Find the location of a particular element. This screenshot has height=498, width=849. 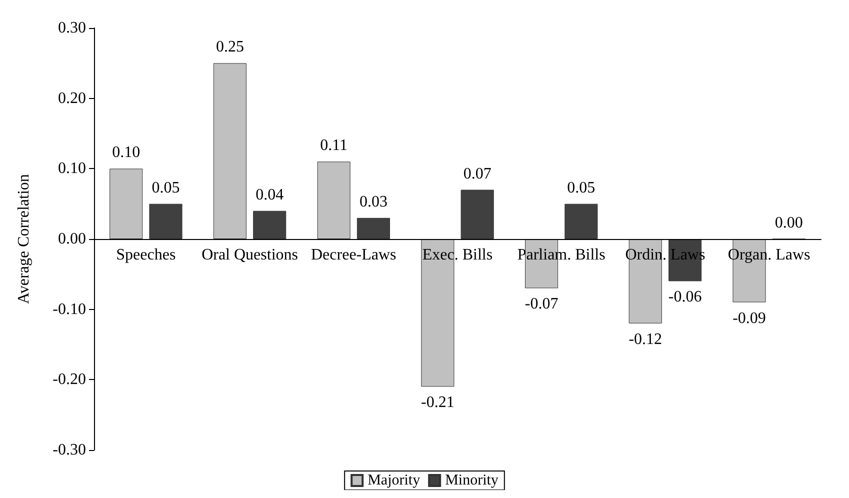

data-label: 0.10 is located at coordinates (126, 153).